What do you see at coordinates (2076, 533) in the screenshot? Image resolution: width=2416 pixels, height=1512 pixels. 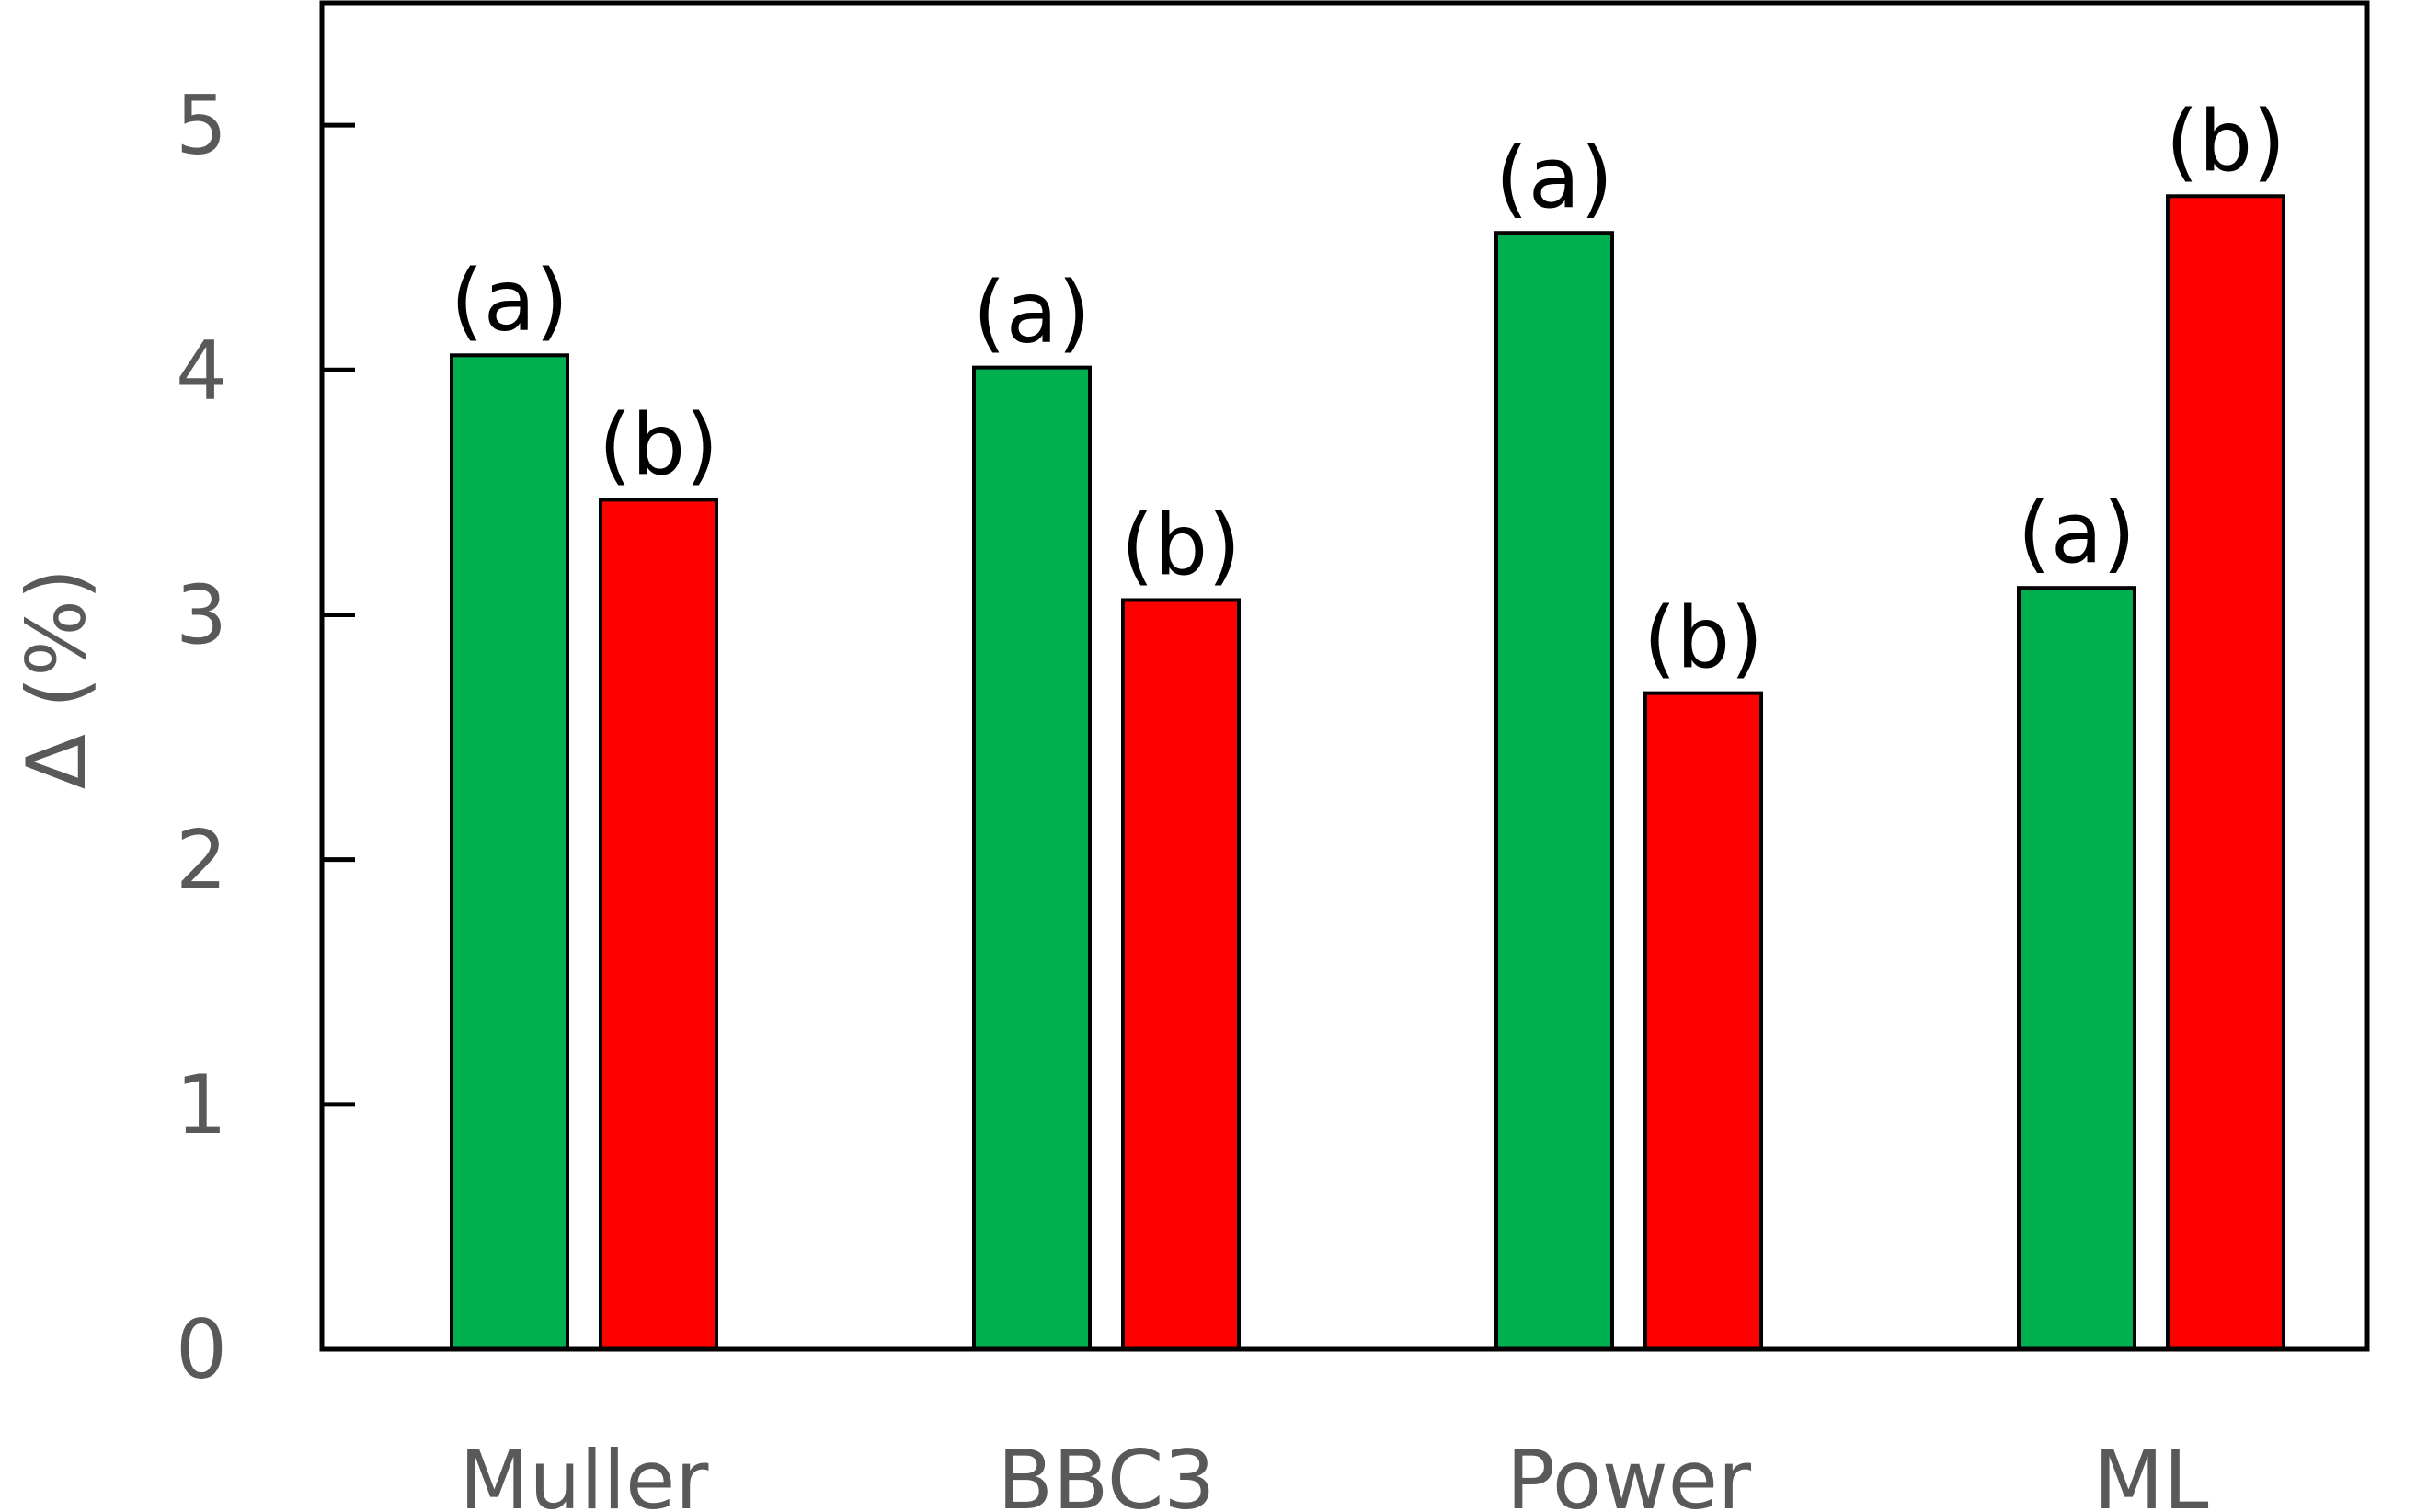 I see `data-label-ml-a: (a)` at bounding box center [2076, 533].